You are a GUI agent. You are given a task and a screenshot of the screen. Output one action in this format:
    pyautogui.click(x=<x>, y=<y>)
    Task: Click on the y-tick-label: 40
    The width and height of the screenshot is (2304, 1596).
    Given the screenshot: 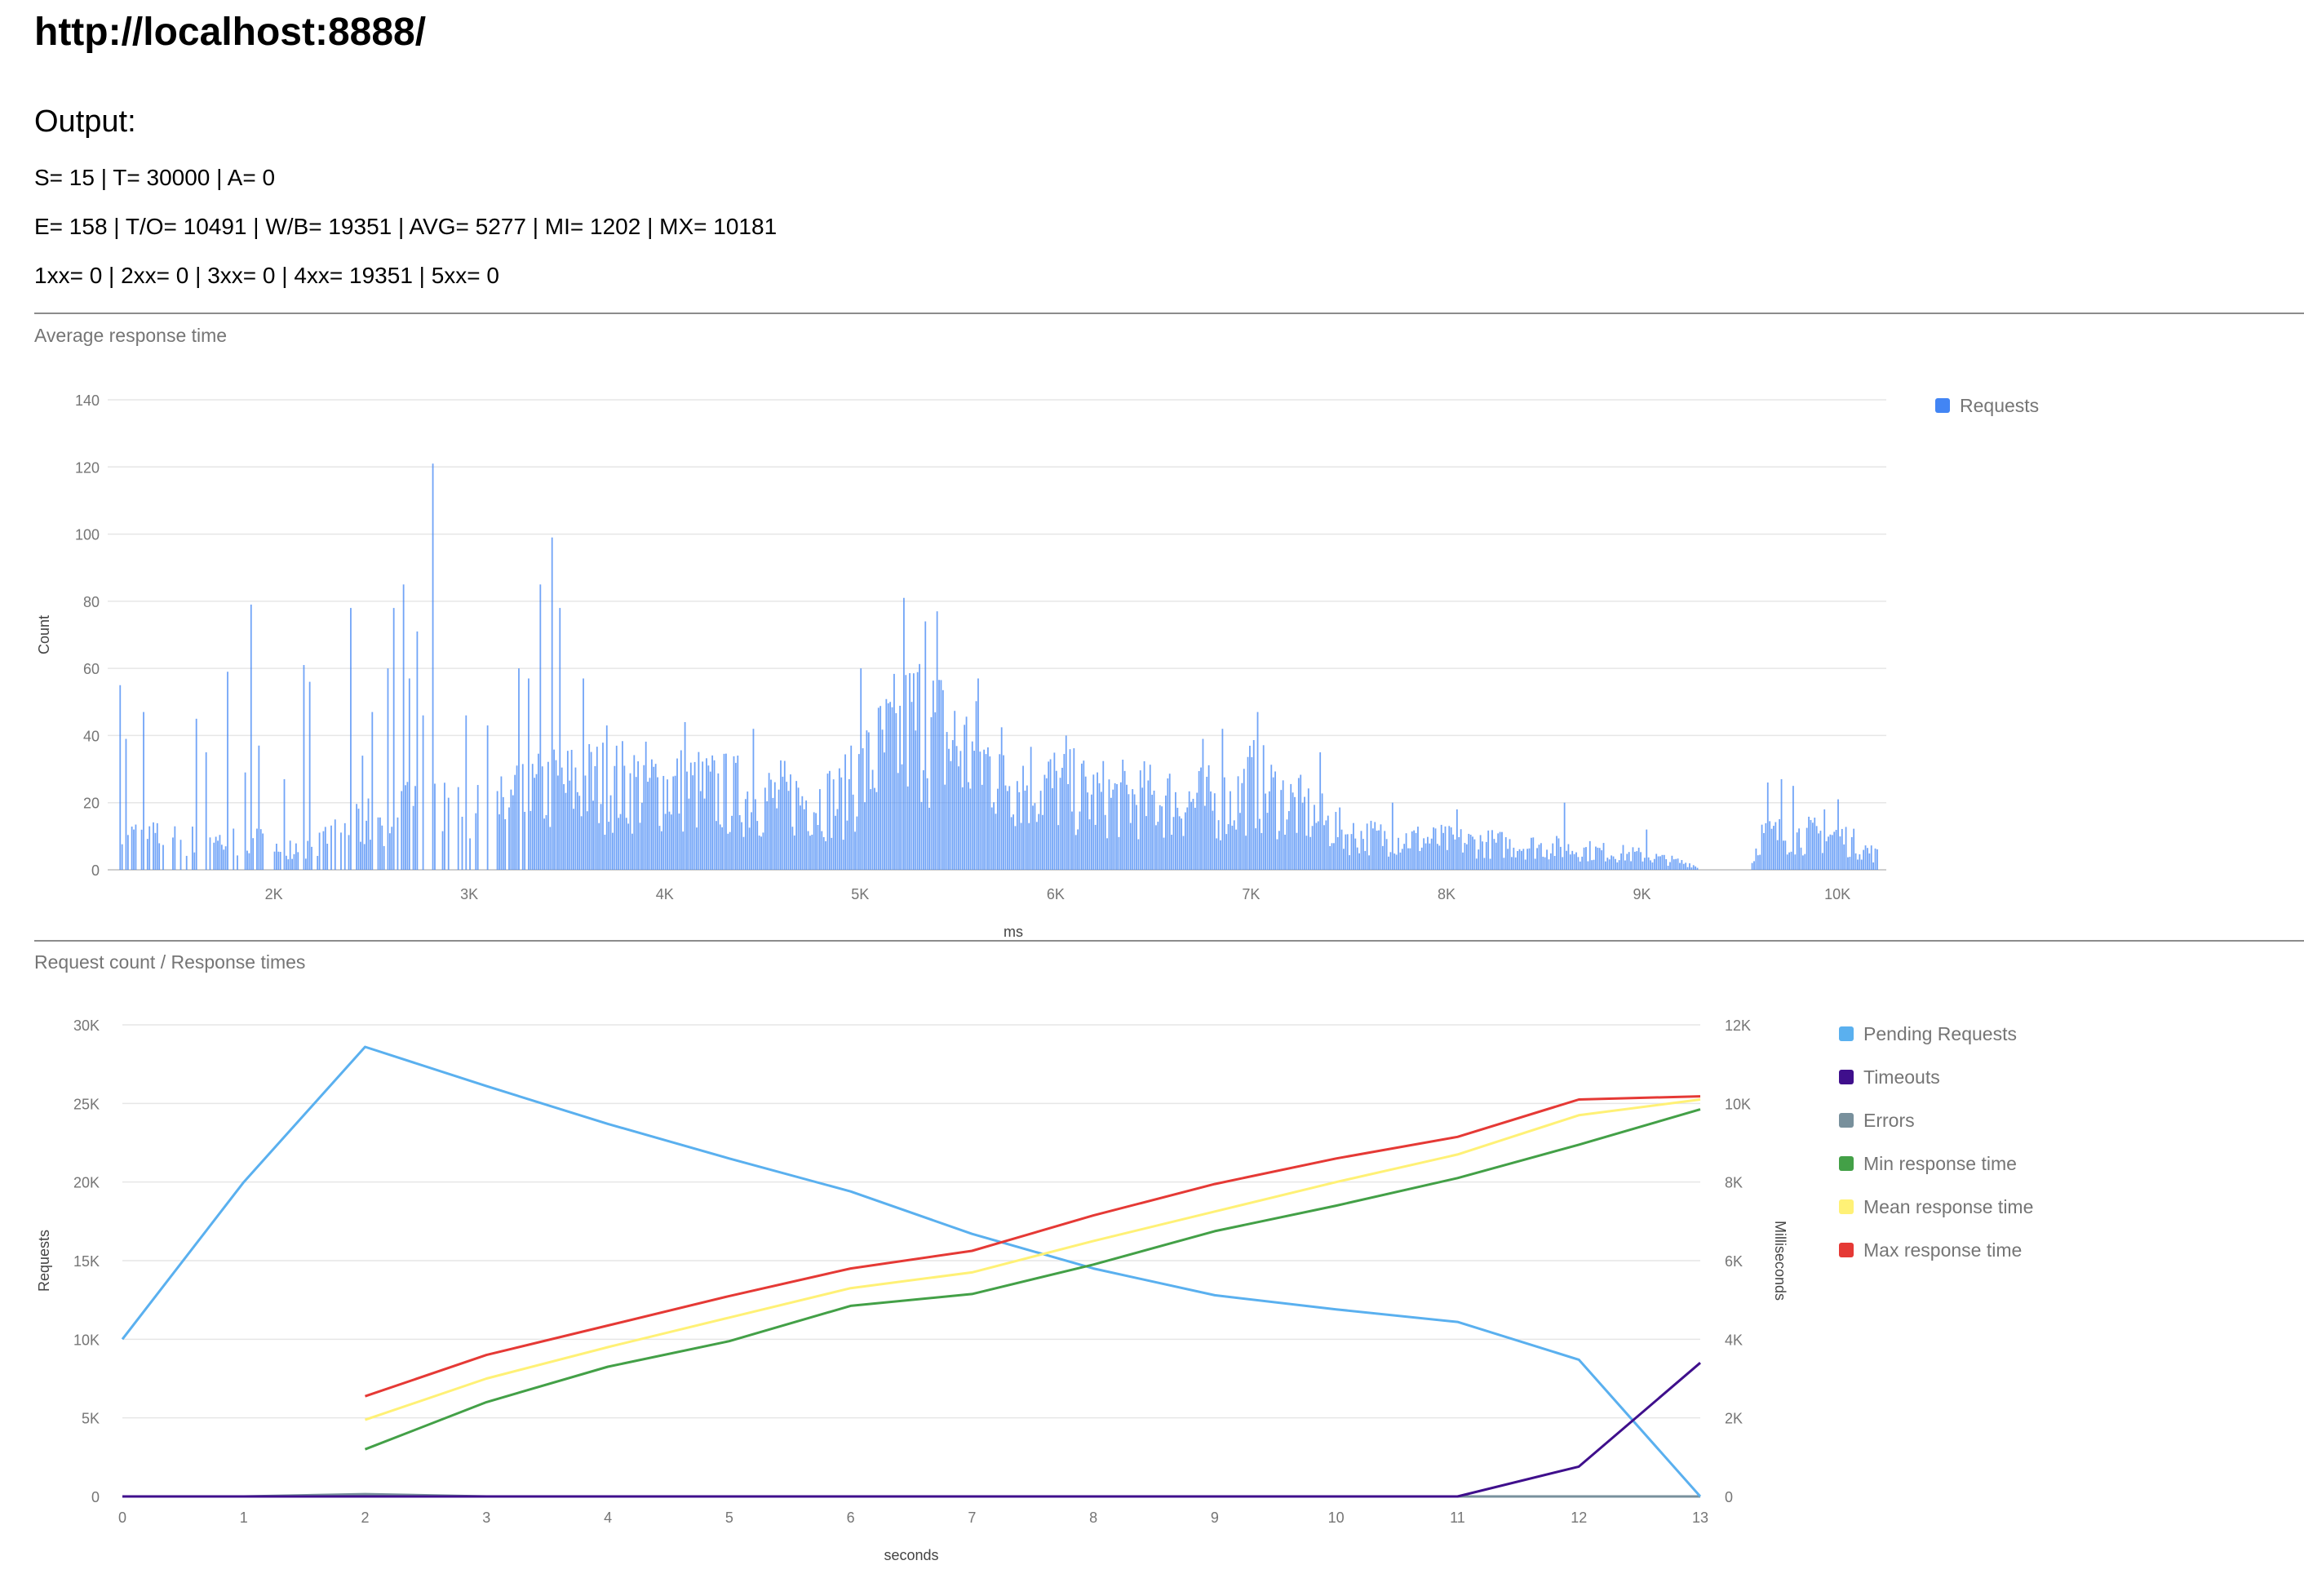 What is the action you would take?
    pyautogui.click(x=91, y=736)
    